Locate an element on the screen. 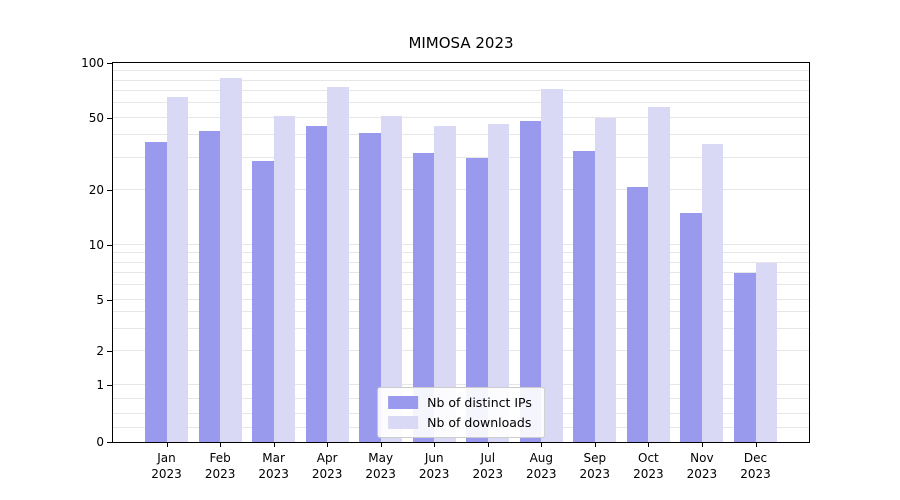  bar-downloads-apr is located at coordinates (338, 264).